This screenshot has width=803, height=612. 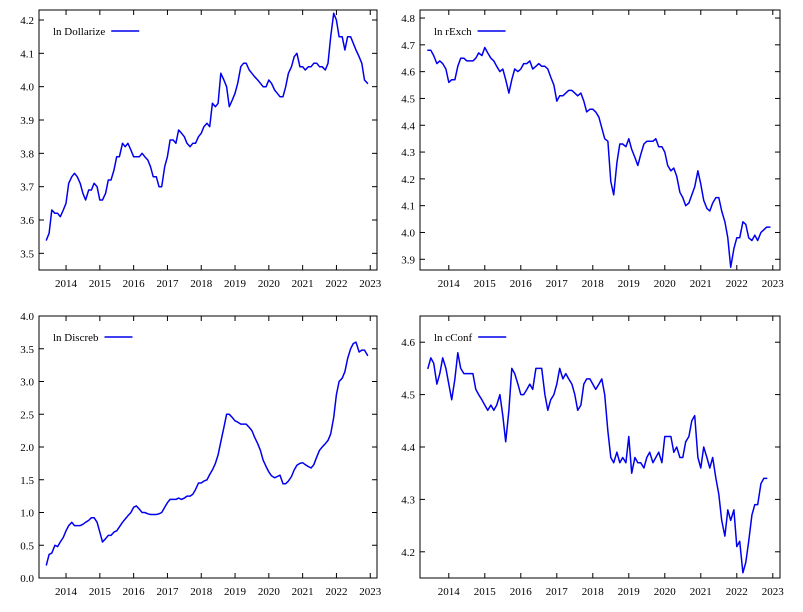 I want to click on legend: ln Discreb, so click(x=93, y=338).